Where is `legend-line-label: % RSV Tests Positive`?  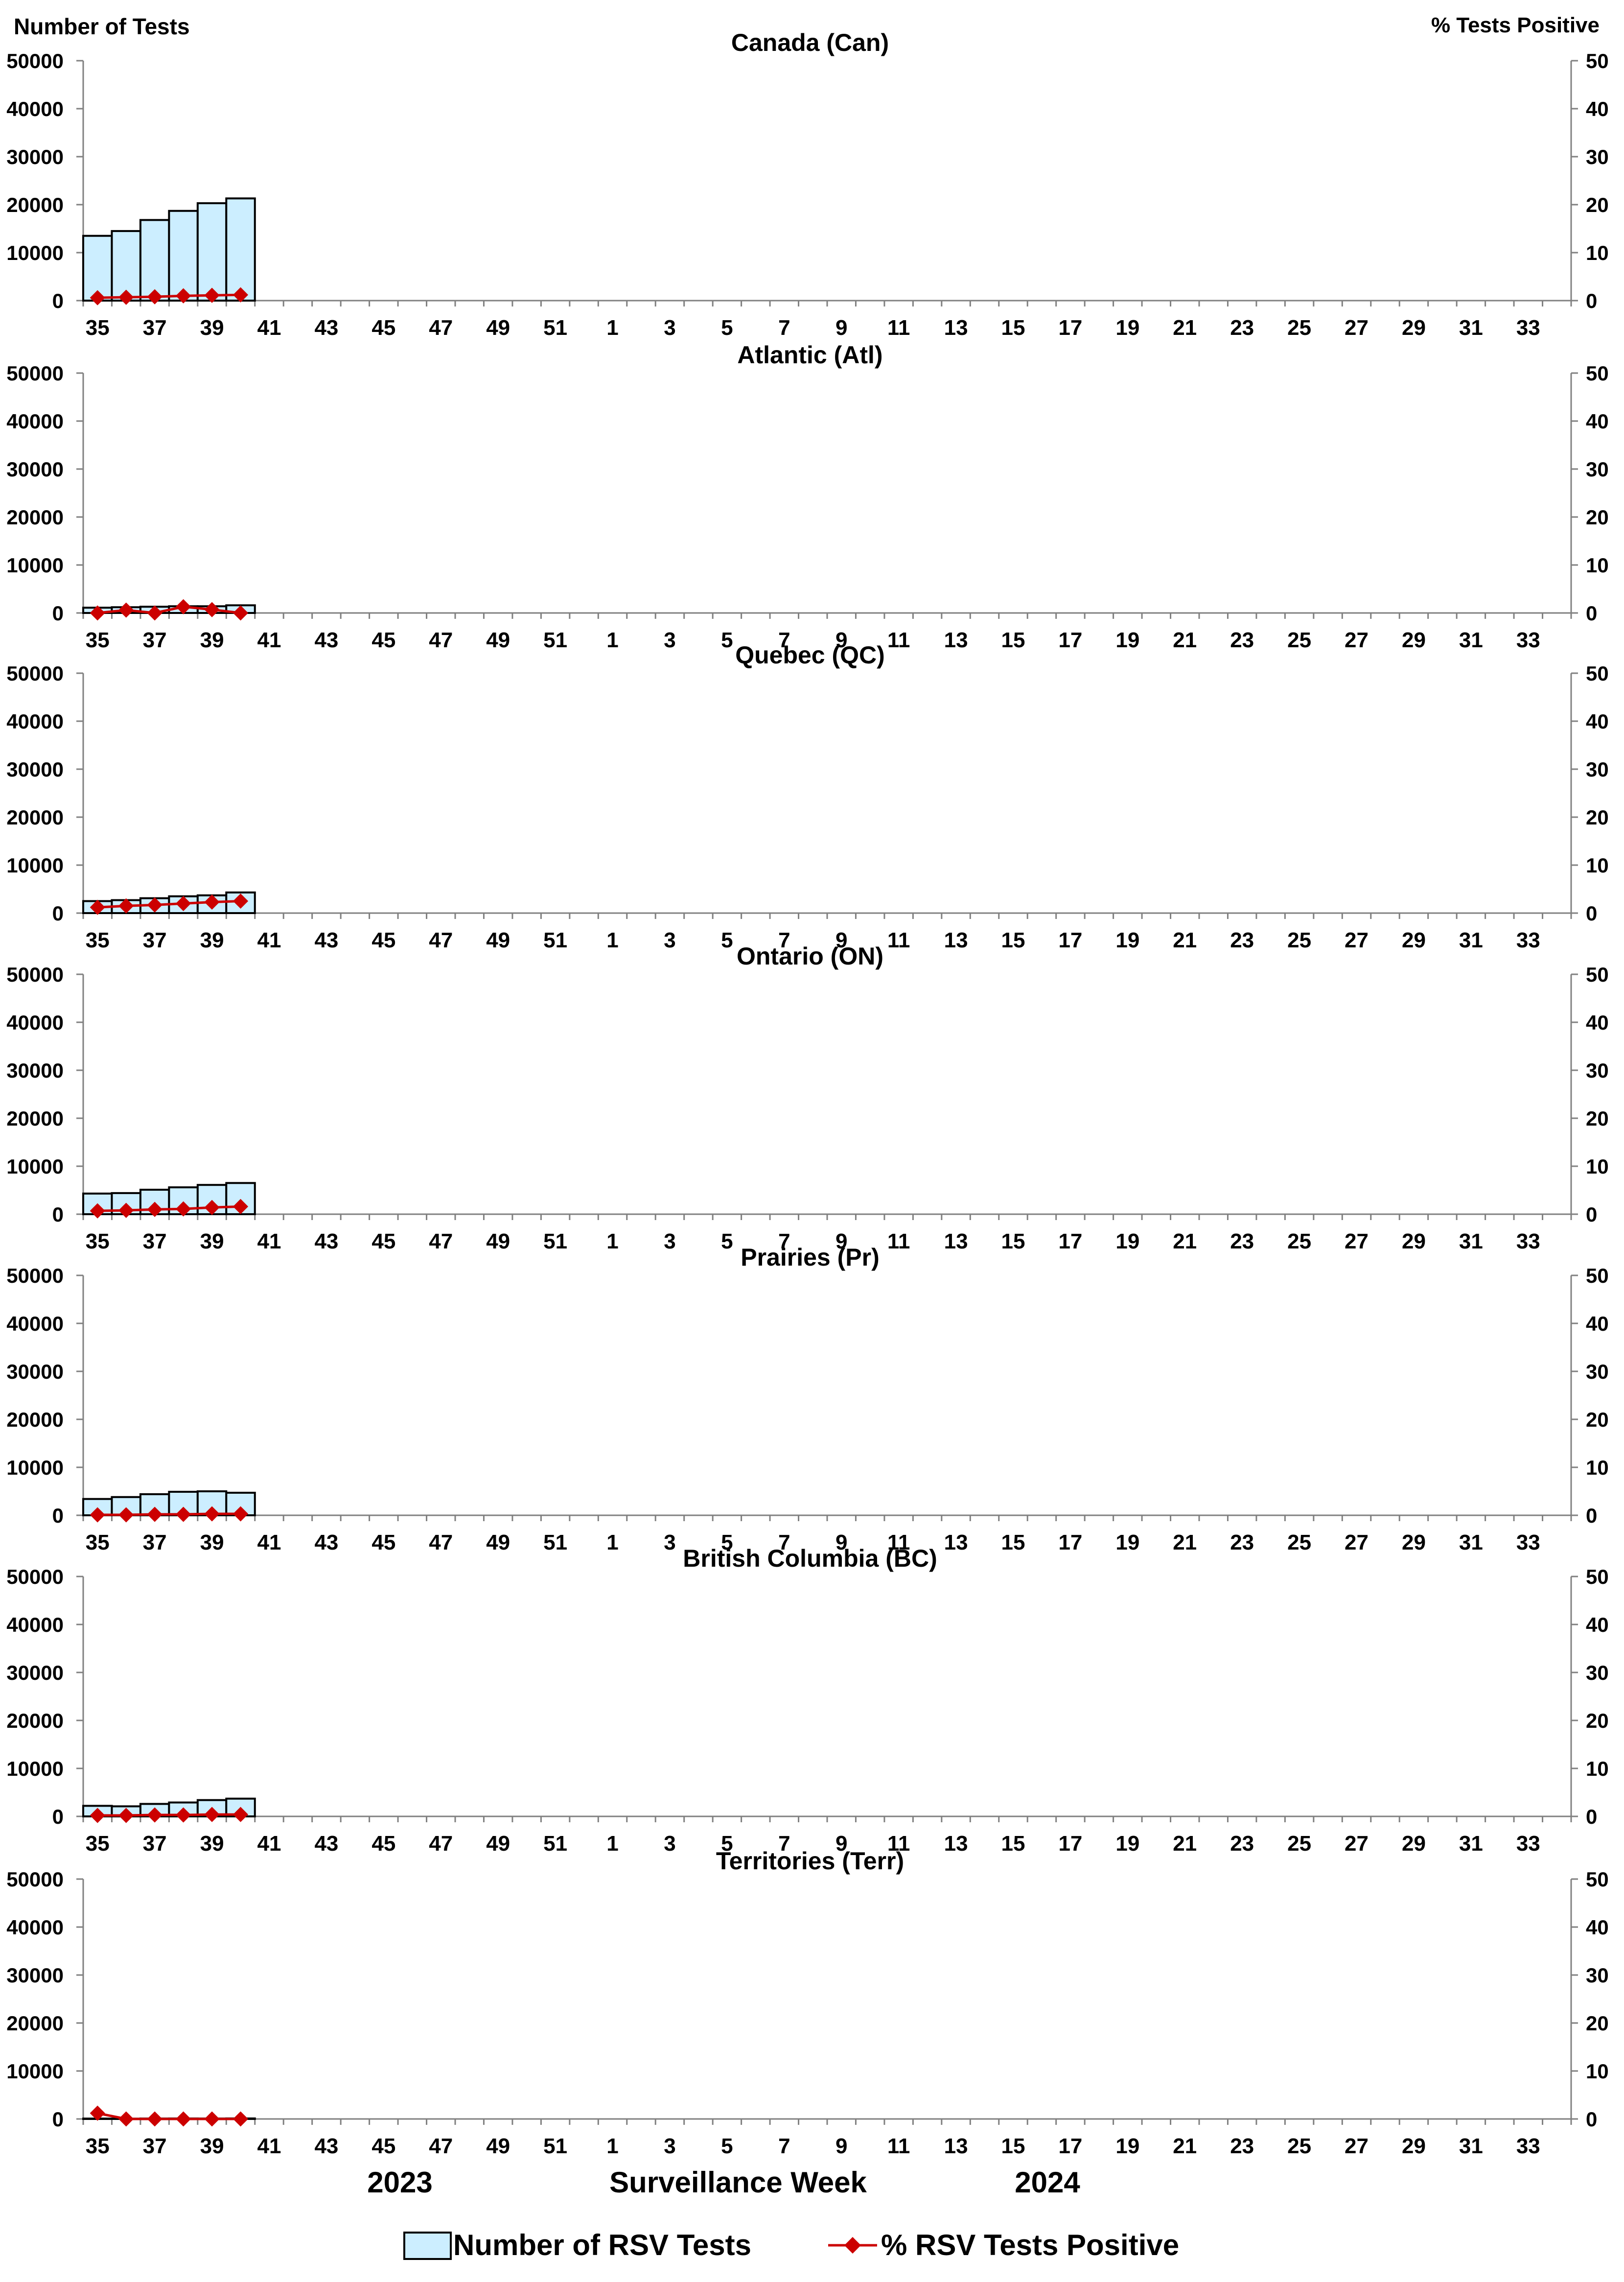
legend-line-label: % RSV Tests Positive is located at coordinates (1030, 2245).